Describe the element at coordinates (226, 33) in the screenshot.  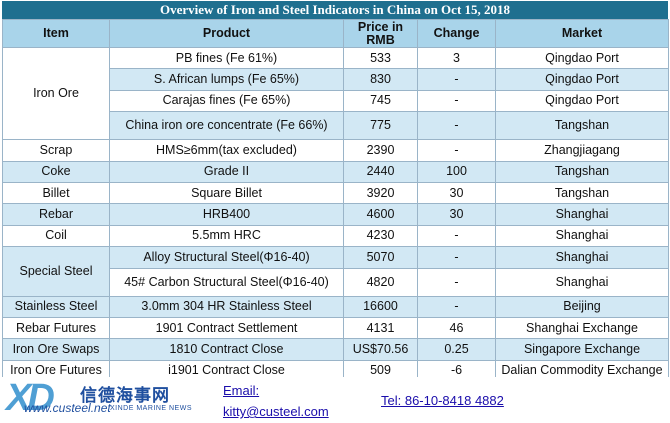
I see `header-product: Product` at that location.